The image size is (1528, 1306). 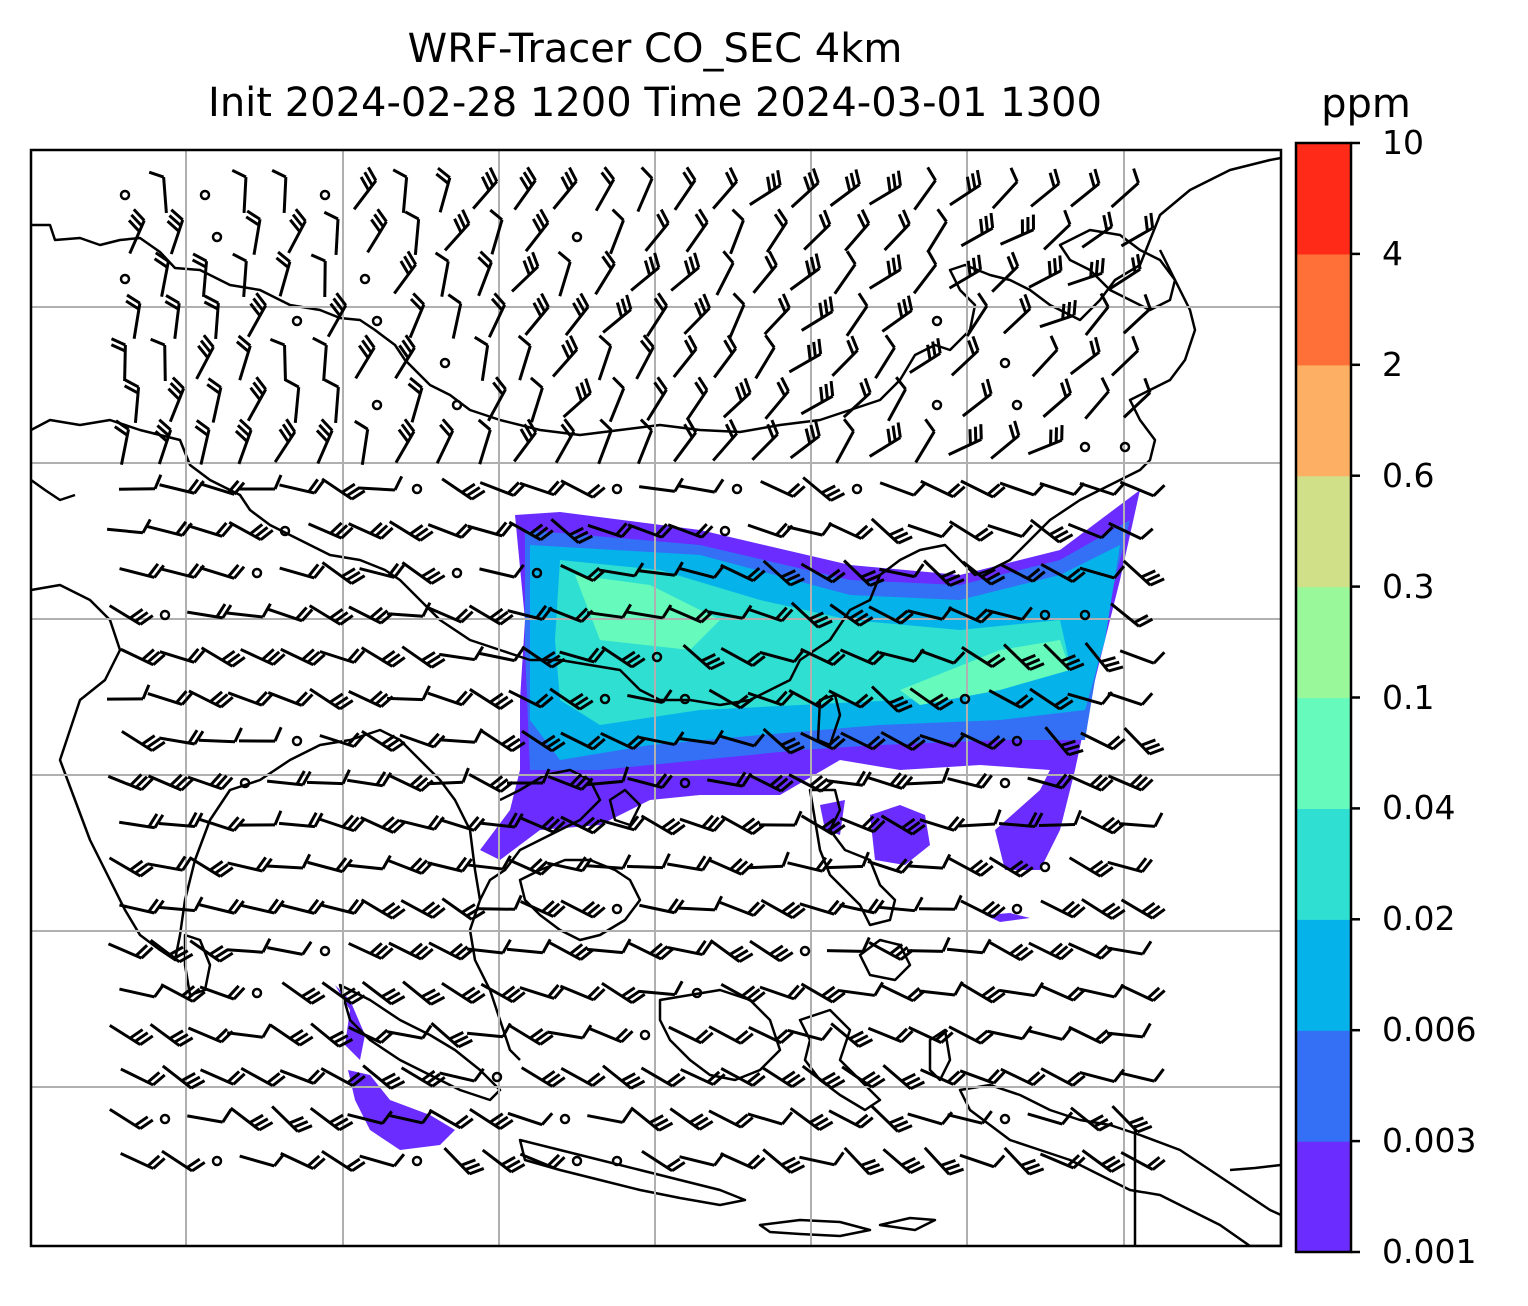 I want to click on colorbar-tick-label: 0.001, so click(x=1429, y=1251).